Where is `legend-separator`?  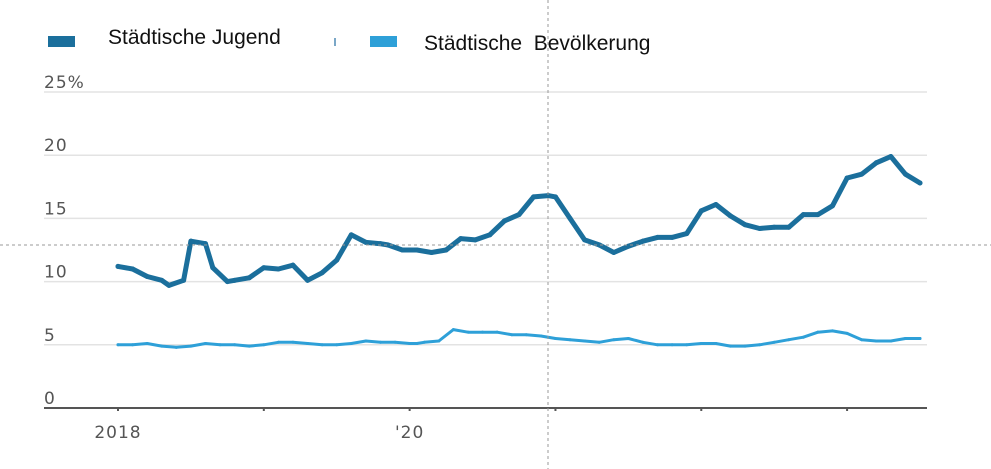 legend-separator is located at coordinates (335, 42).